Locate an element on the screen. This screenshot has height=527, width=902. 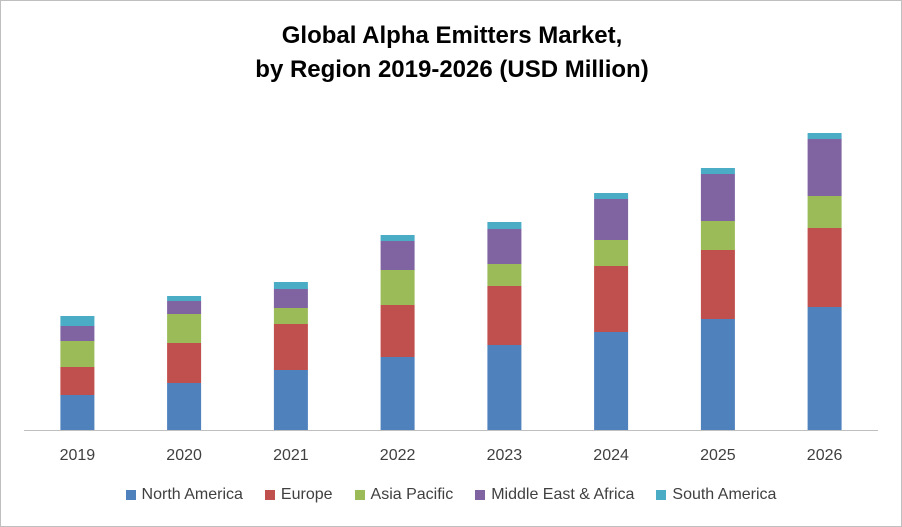
bar-segment-2020-middle-east-africa is located at coordinates (184, 307).